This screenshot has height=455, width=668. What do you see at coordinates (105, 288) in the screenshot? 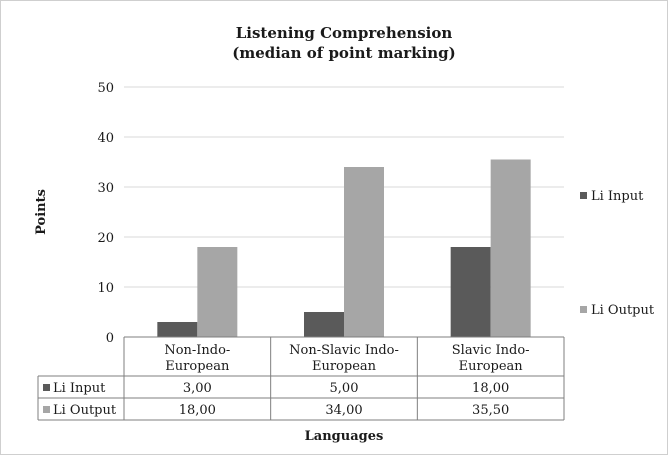
I see `y-tick-label: 10` at bounding box center [105, 288].